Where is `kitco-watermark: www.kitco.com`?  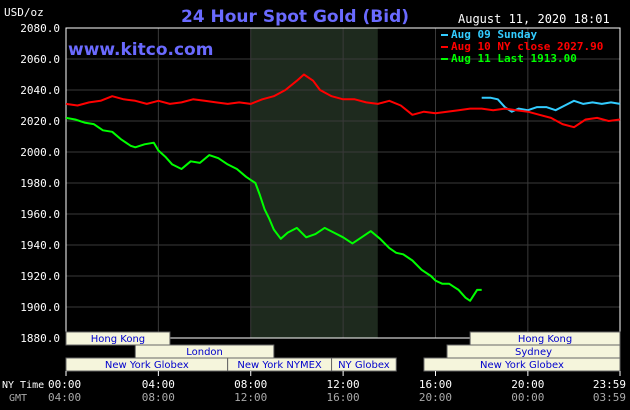
kitco-watermark: www.kitco.com is located at coordinates (140, 50).